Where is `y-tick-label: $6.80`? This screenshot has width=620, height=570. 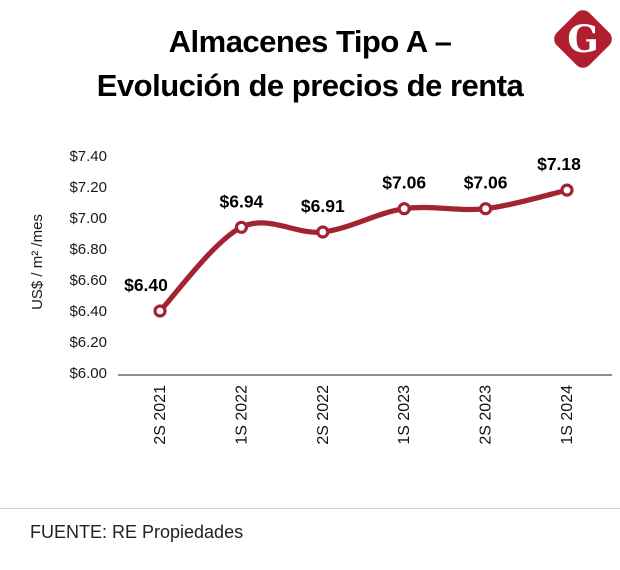 y-tick-label: $6.80 is located at coordinates (88, 249).